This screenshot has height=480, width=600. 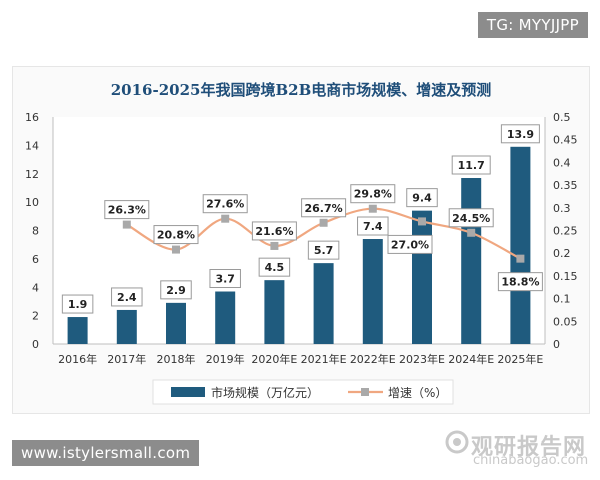 I want to click on y-right-tick-label: 0.3, so click(x=562, y=208).